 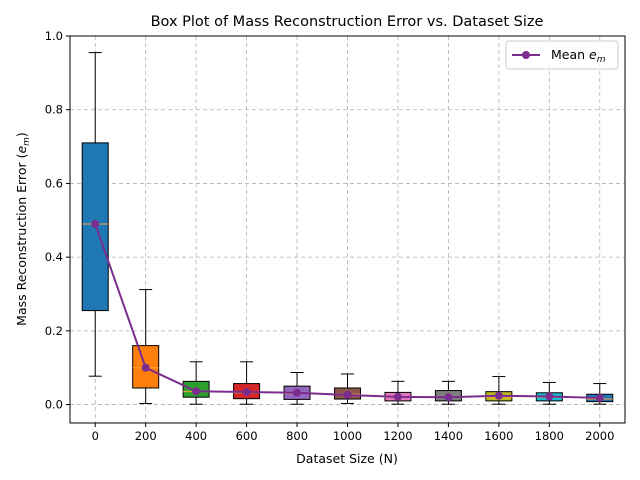 I want to click on legend-entry-symbol: e, so click(x=593, y=54).